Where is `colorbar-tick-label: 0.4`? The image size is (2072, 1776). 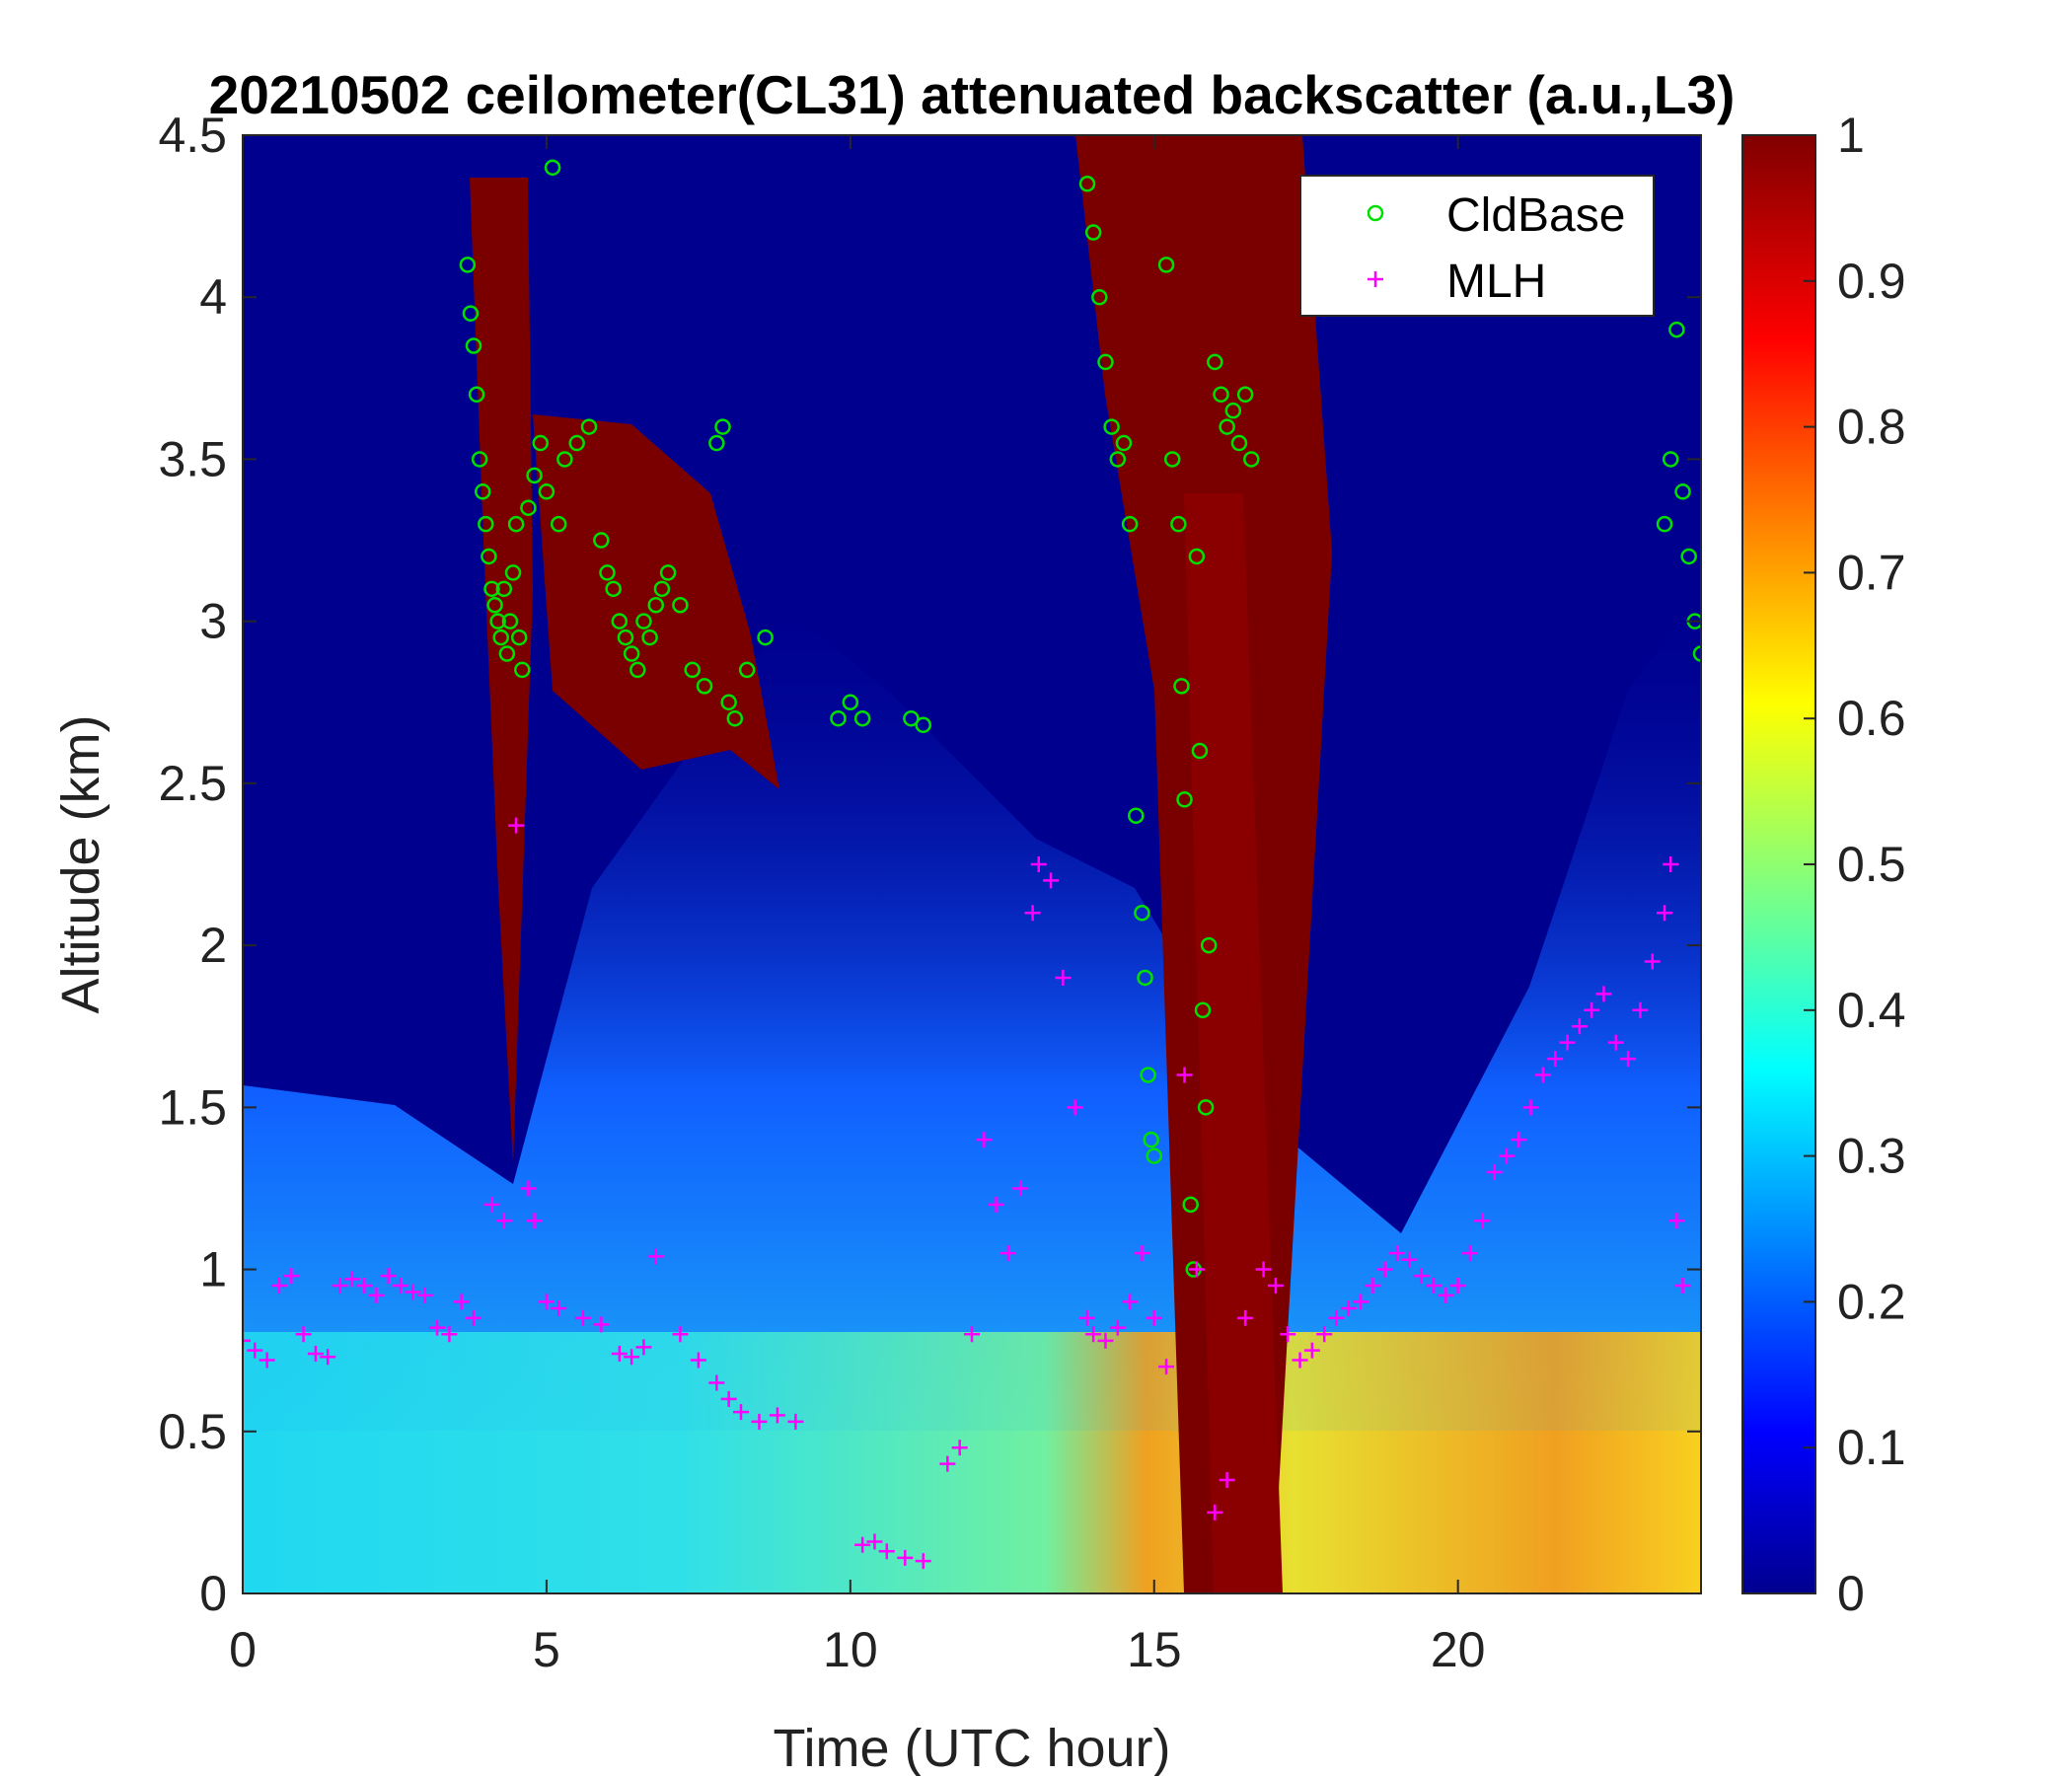
colorbar-tick-label: 0.4 is located at coordinates (1872, 1010).